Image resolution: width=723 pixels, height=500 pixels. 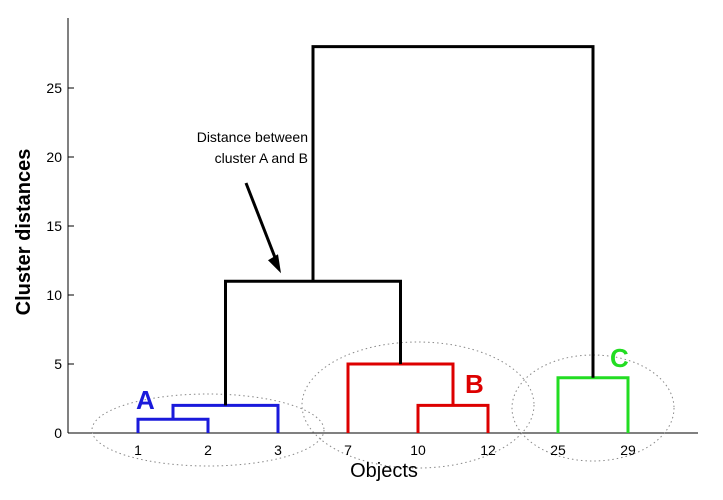 I want to click on annotation-arrow-head, so click(x=274, y=264).